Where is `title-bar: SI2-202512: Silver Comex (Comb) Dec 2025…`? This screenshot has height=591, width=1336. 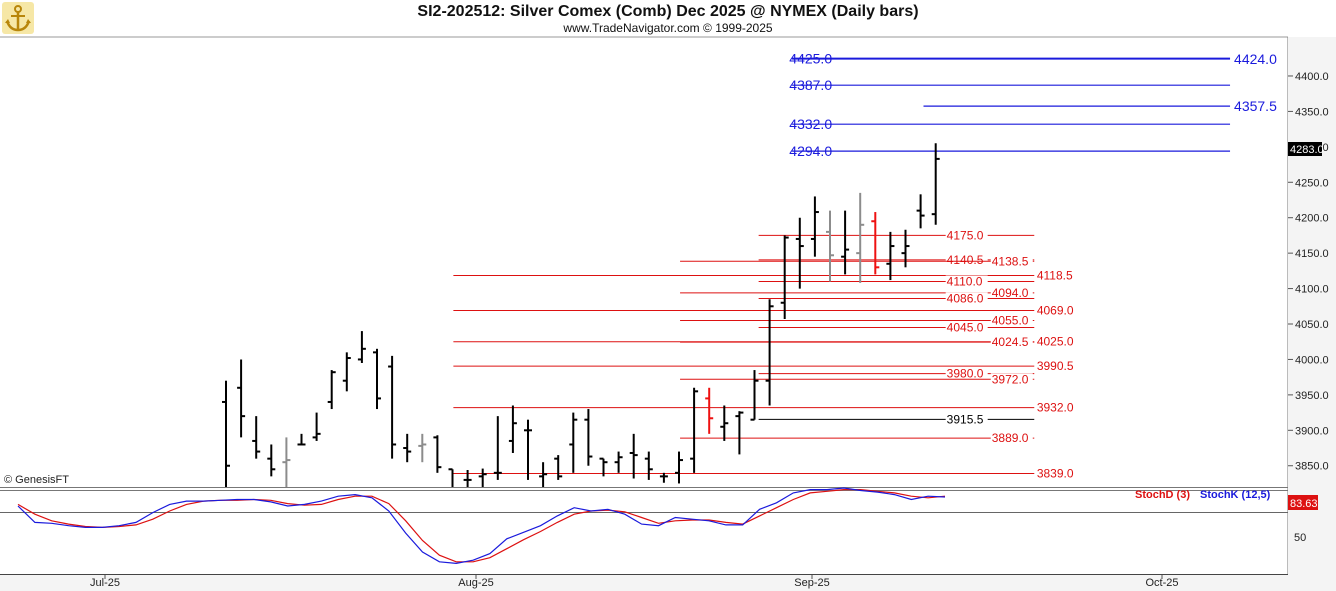
title-bar: SI2-202512: Silver Comex (Comb) Dec 2025… is located at coordinates (668, 18).